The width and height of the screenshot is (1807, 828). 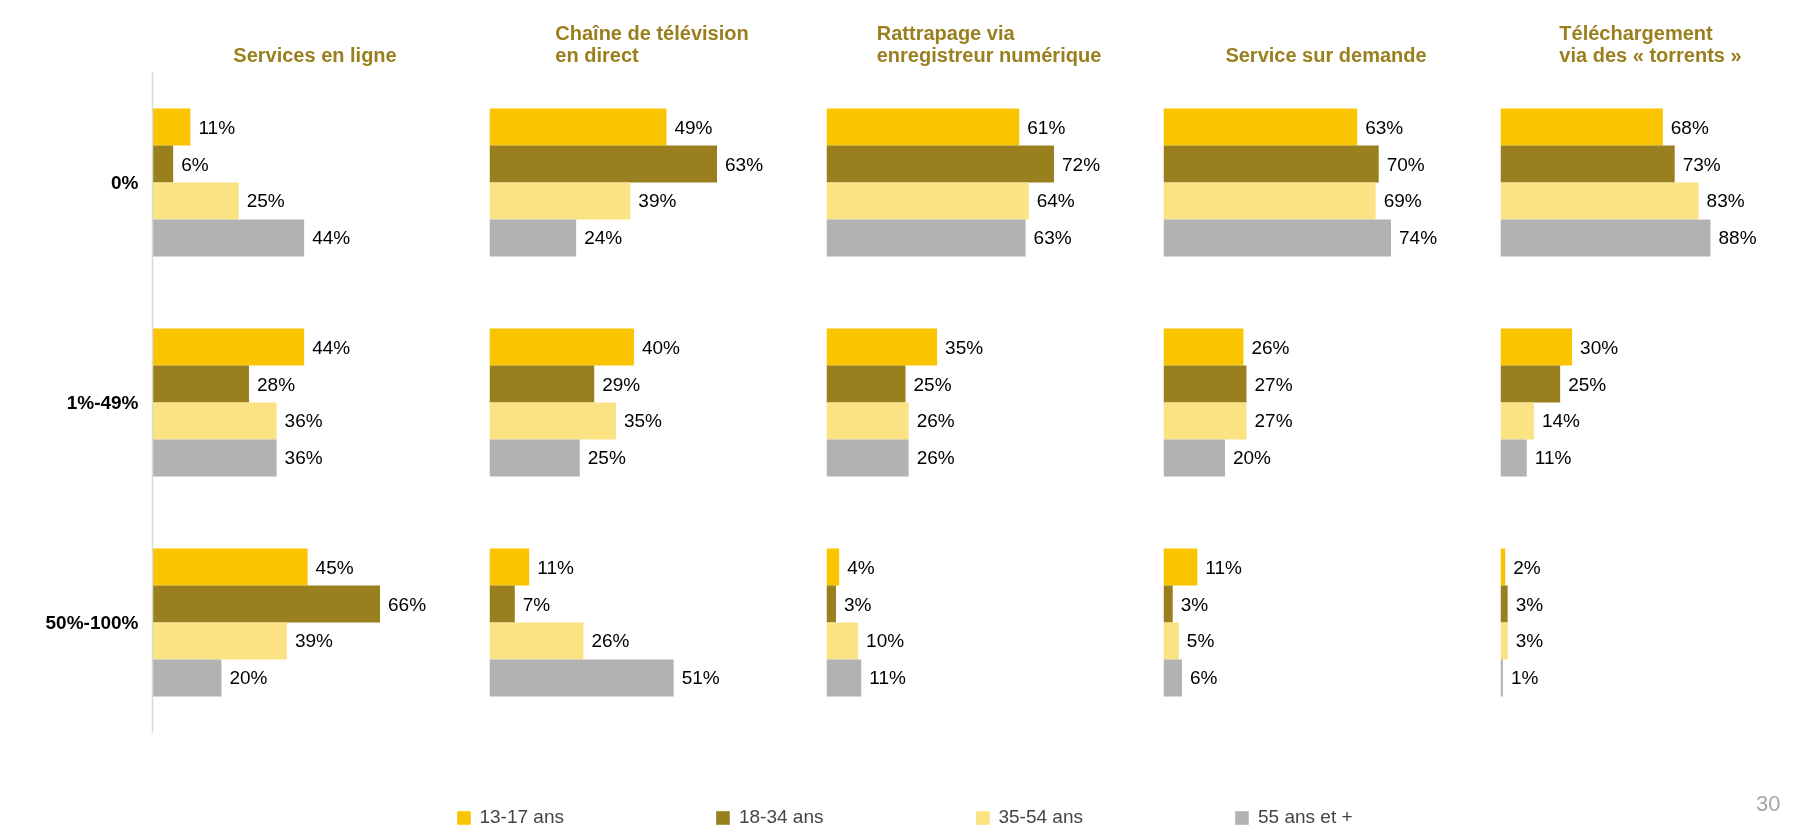 What do you see at coordinates (1689, 127) in the screenshot?
I see `data-label: 68%` at bounding box center [1689, 127].